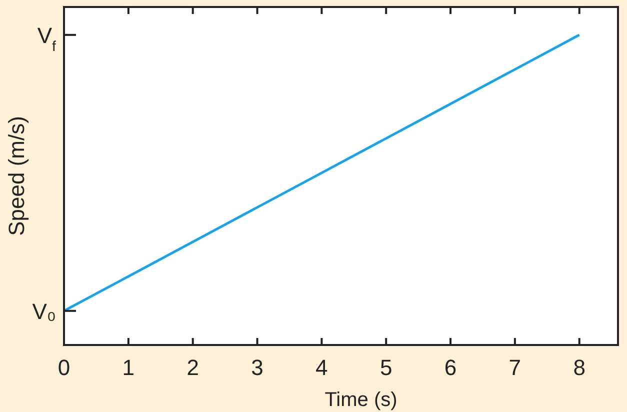 The width and height of the screenshot is (627, 412). Describe the element at coordinates (386, 367) in the screenshot. I see `x-tick-label: 5` at that location.